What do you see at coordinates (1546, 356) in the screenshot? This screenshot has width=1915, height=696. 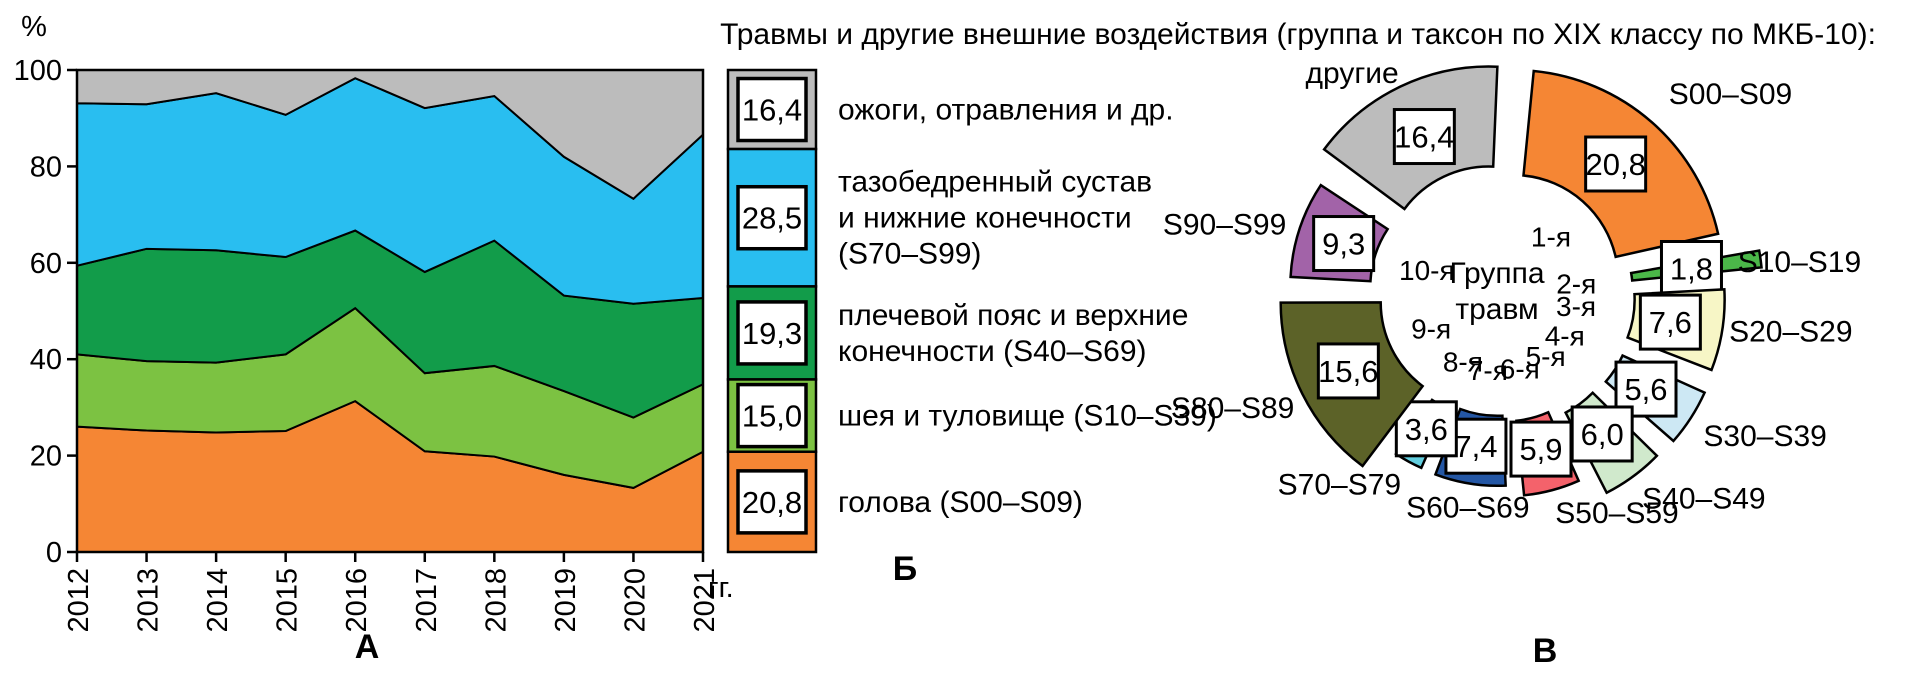 I see `donut-ordinal-5-я: 5-я` at bounding box center [1546, 356].